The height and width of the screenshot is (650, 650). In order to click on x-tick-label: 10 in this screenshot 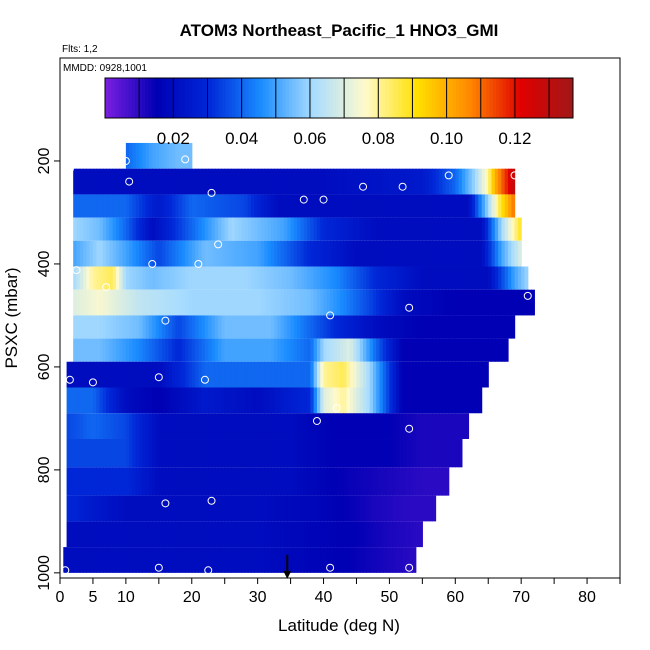, I will do `click(126, 597)`.